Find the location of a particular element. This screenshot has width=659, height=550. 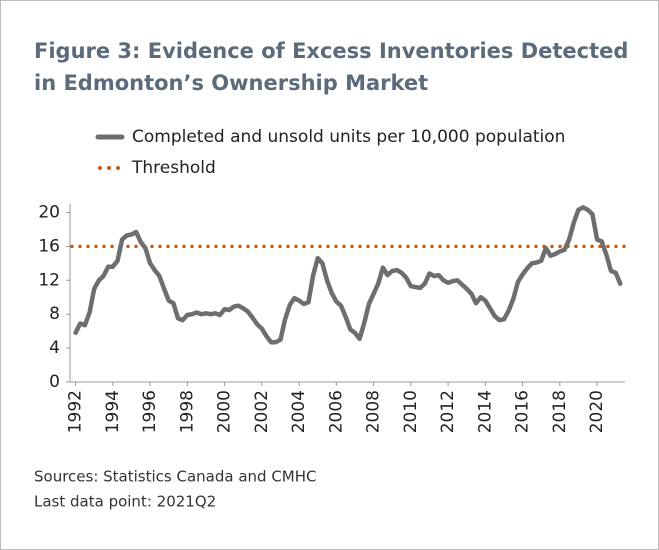

chart-title: in Edmonton’s Ownership Market is located at coordinates (231, 83).